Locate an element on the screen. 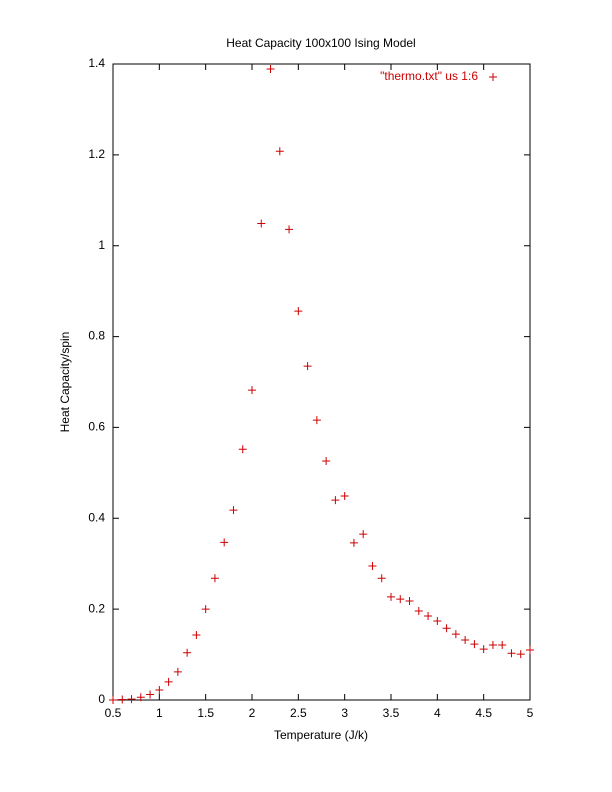 This screenshot has height=792, width=612. y-tick-label: 1.2 is located at coordinates (96, 154).